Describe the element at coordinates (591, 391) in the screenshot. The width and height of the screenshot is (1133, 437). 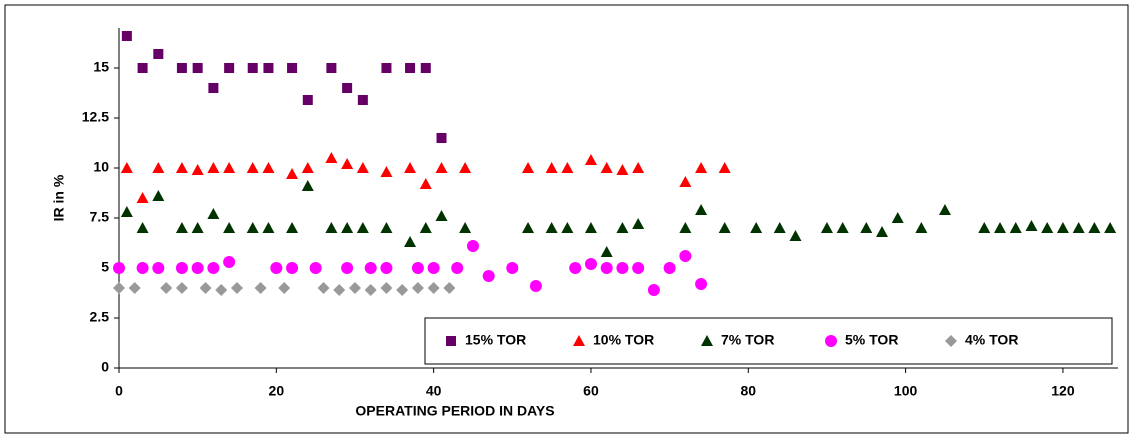
I see `x-tick-label: 60` at that location.